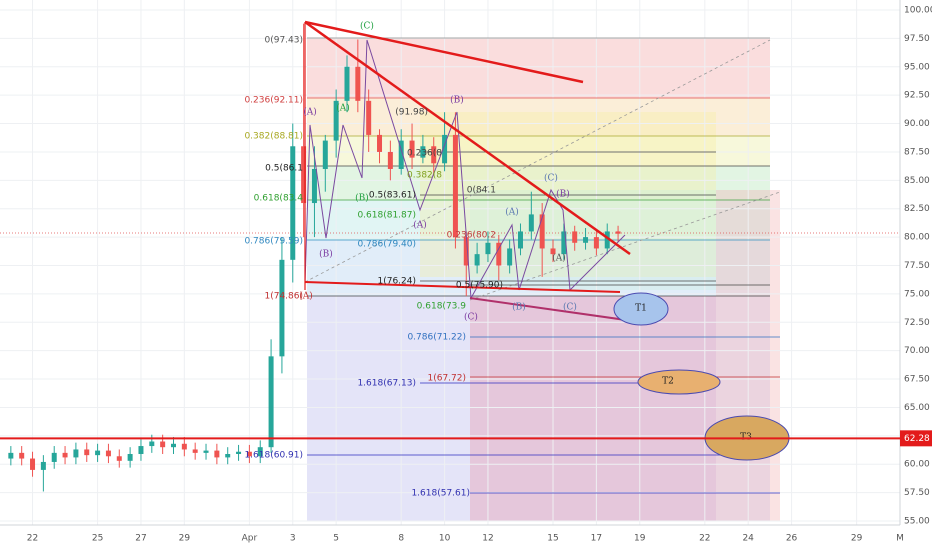 The width and height of the screenshot is (932, 550). I want to click on y-tick-label: 55.00, so click(917, 522).